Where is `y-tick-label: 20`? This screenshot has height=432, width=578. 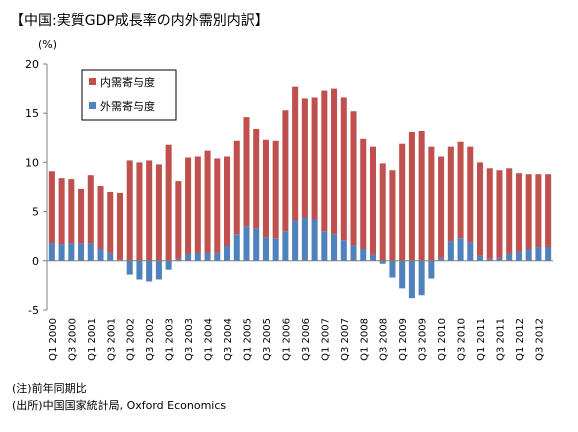
y-tick-label: 20 is located at coordinates (32, 64).